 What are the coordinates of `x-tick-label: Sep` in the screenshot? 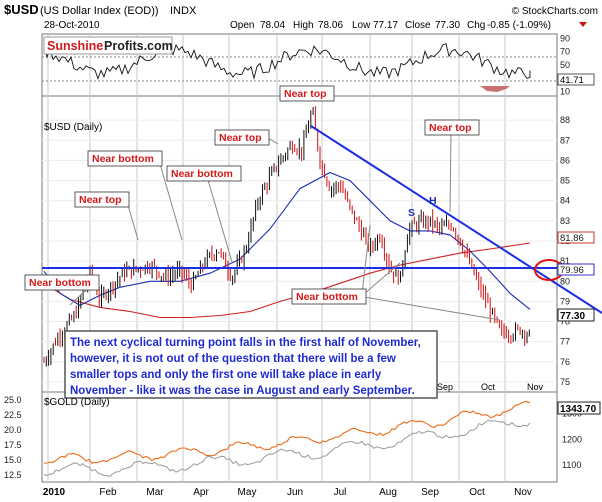 It's located at (430, 492).